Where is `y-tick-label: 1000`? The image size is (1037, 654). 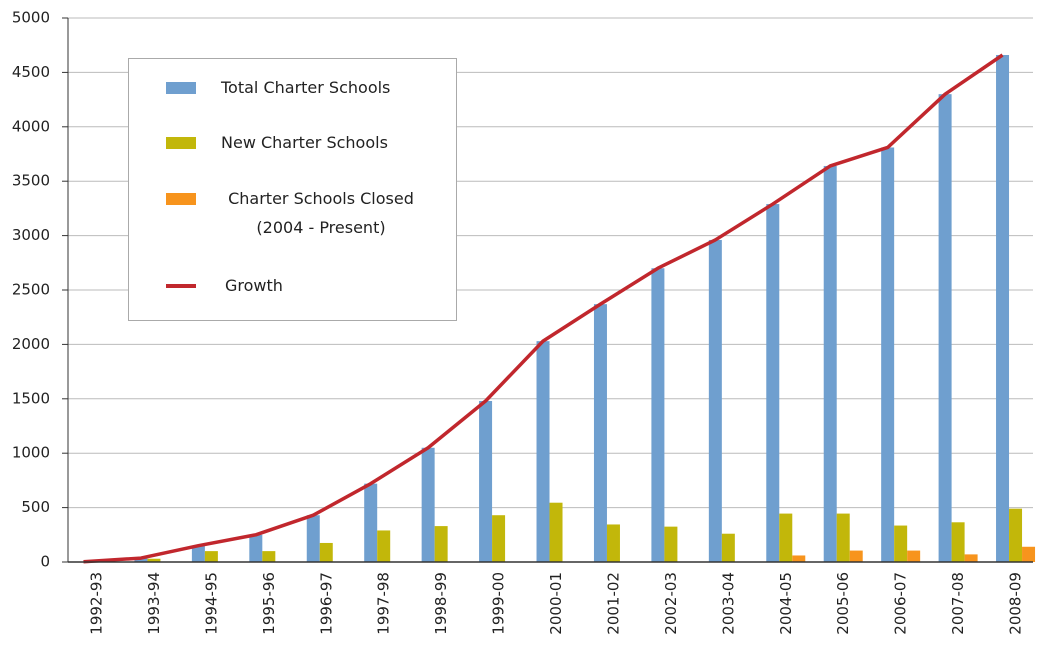 y-tick-label: 1000 is located at coordinates (31, 453).